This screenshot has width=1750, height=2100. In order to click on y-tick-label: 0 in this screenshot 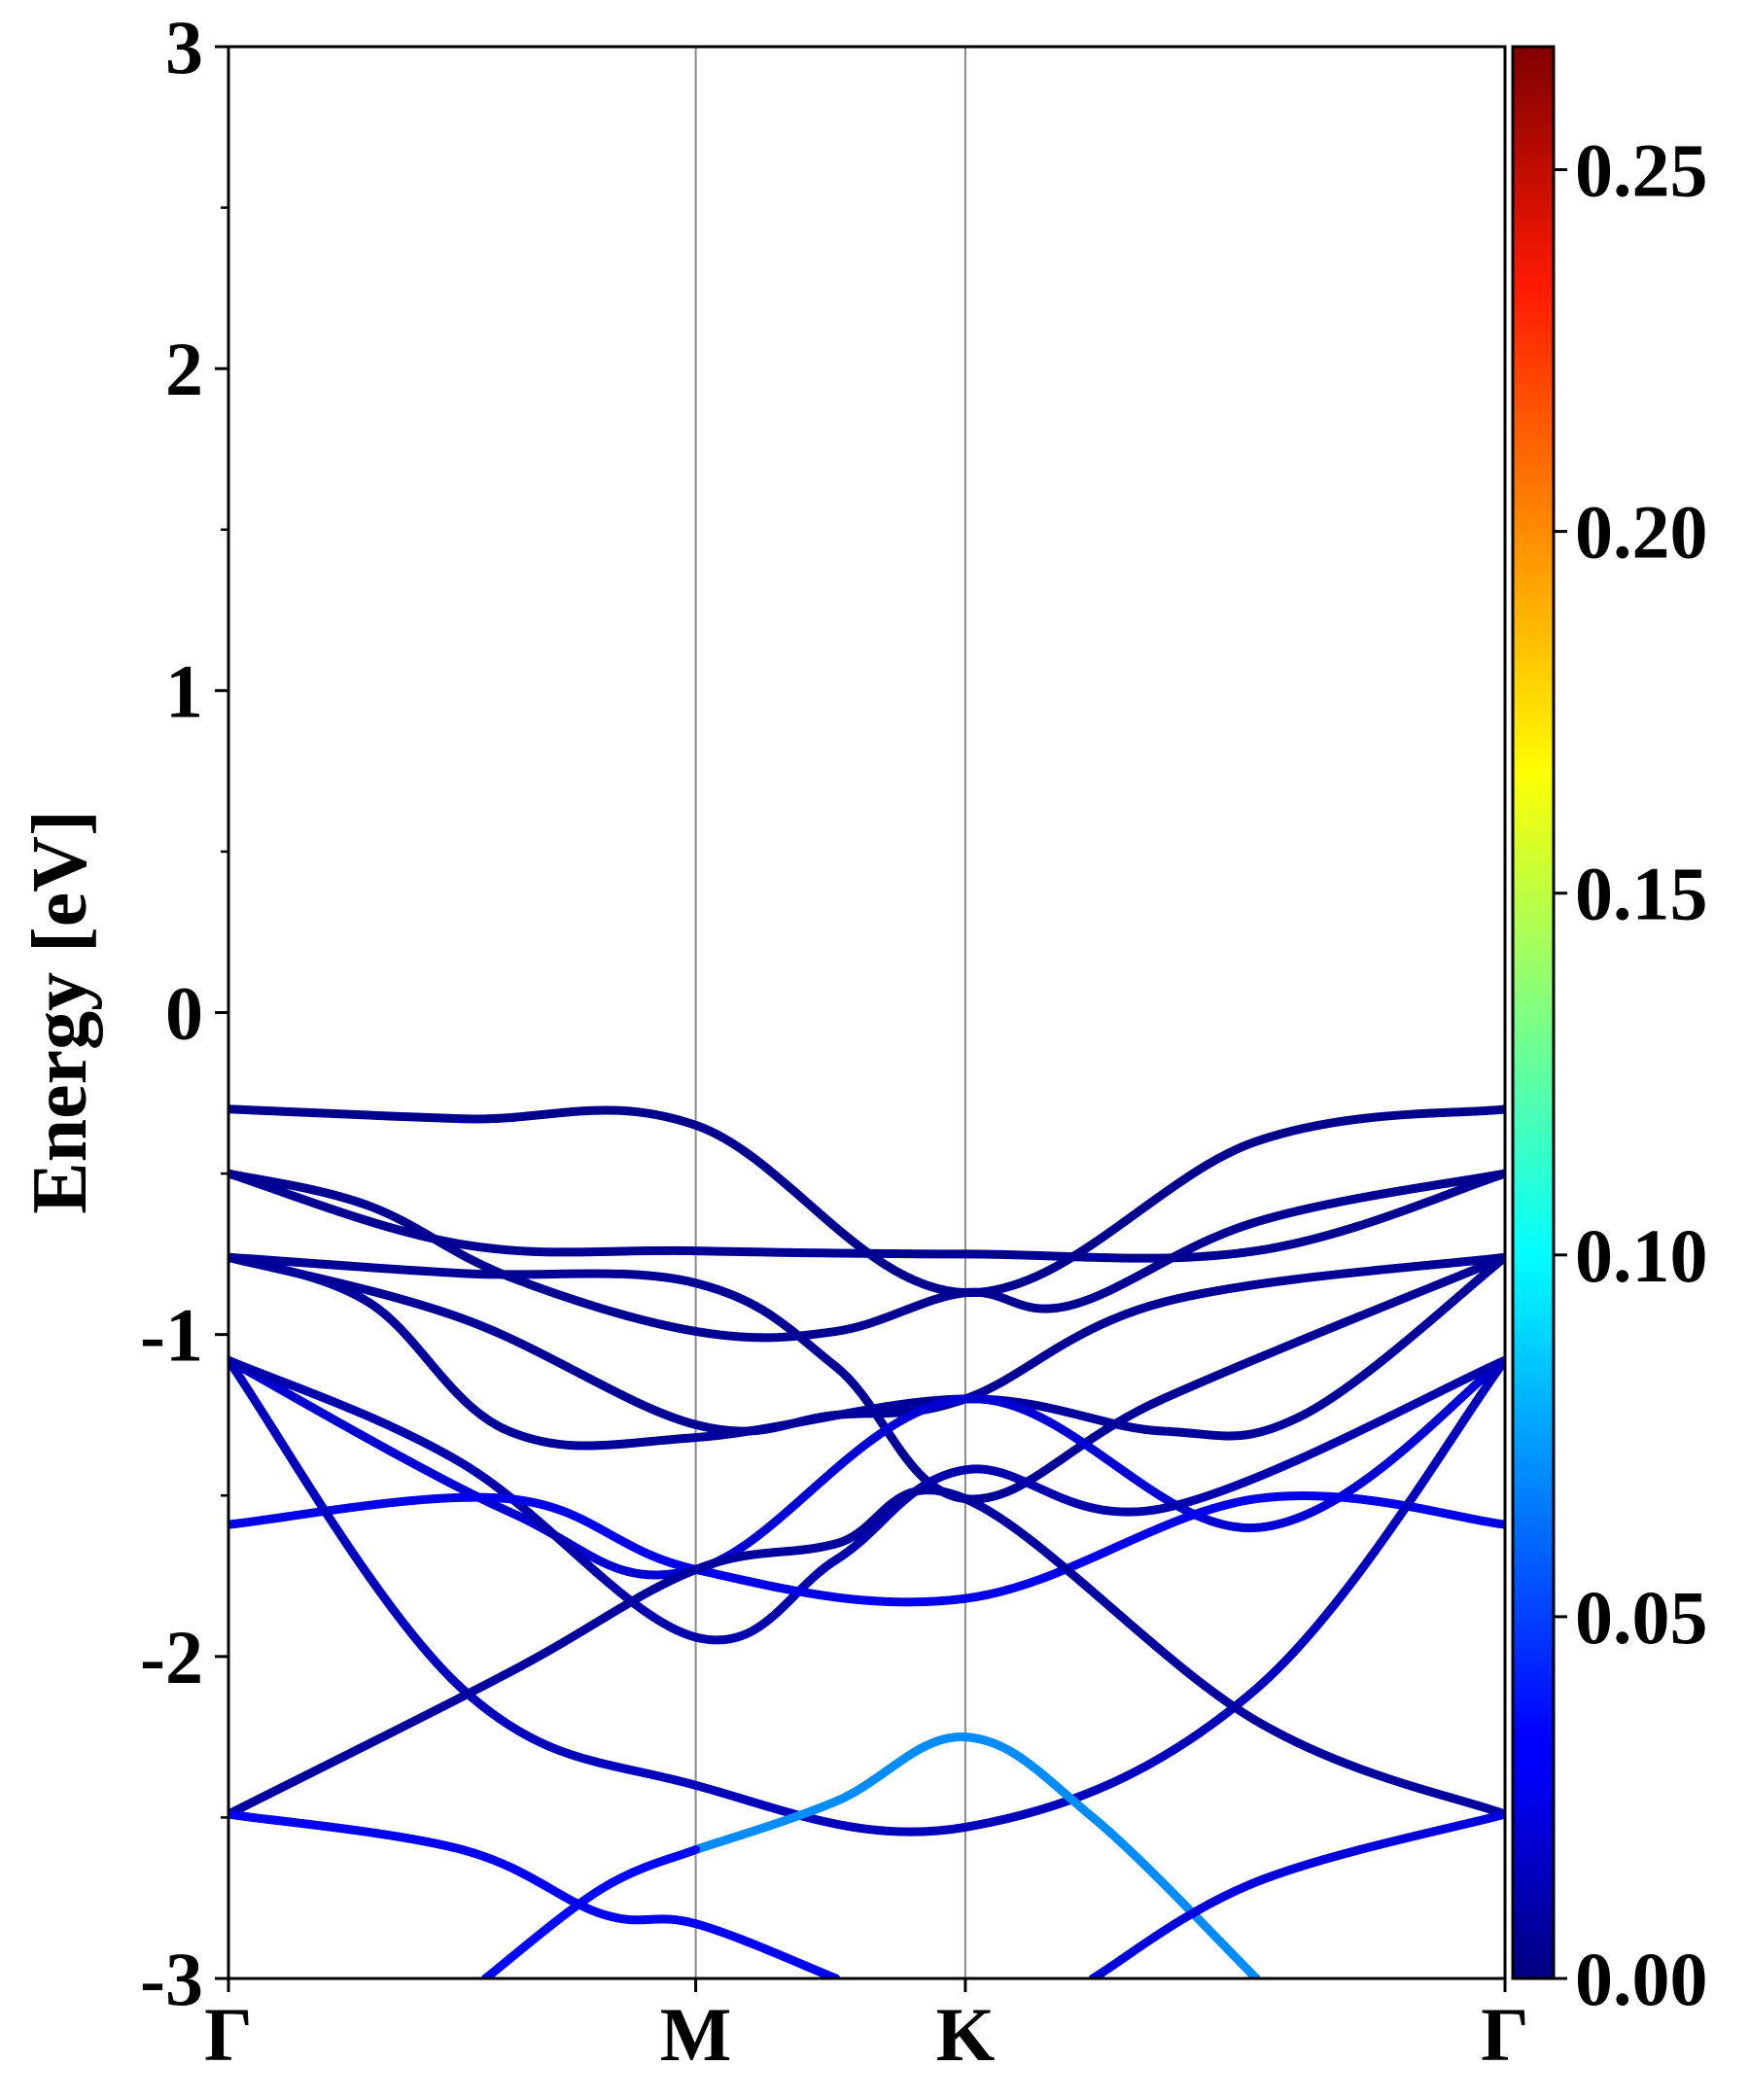, I will do `click(184, 1013)`.